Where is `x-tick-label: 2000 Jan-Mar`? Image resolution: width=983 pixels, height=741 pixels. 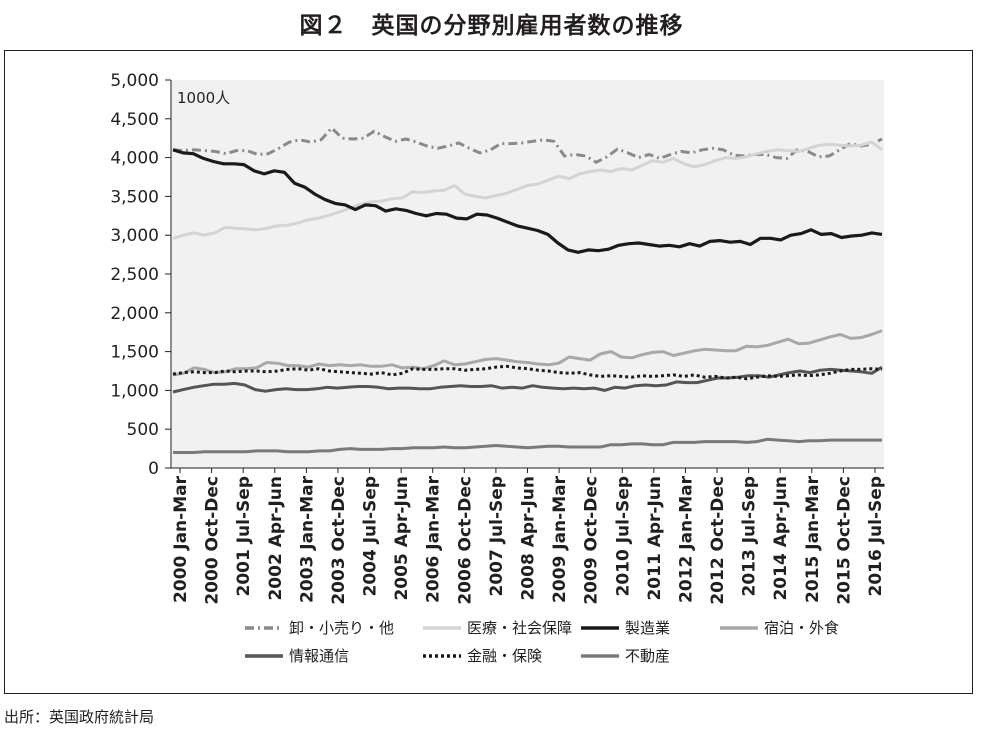
x-tick-label: 2000 Jan-Mar is located at coordinates (181, 539).